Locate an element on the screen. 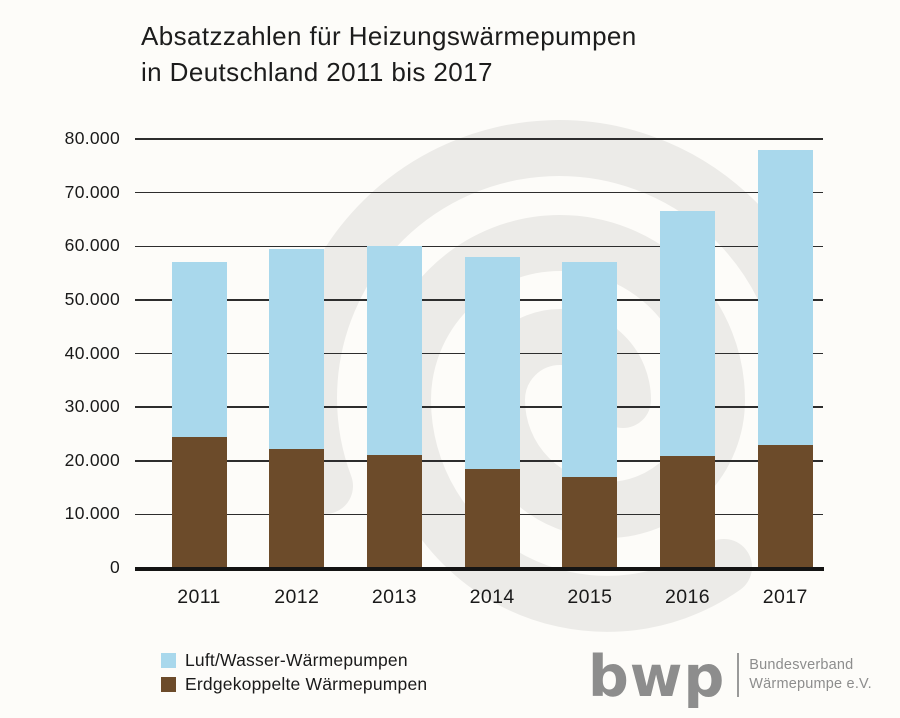 This screenshot has width=900, height=718. y-axis-tick-label: 60.000 is located at coordinates (92, 245).